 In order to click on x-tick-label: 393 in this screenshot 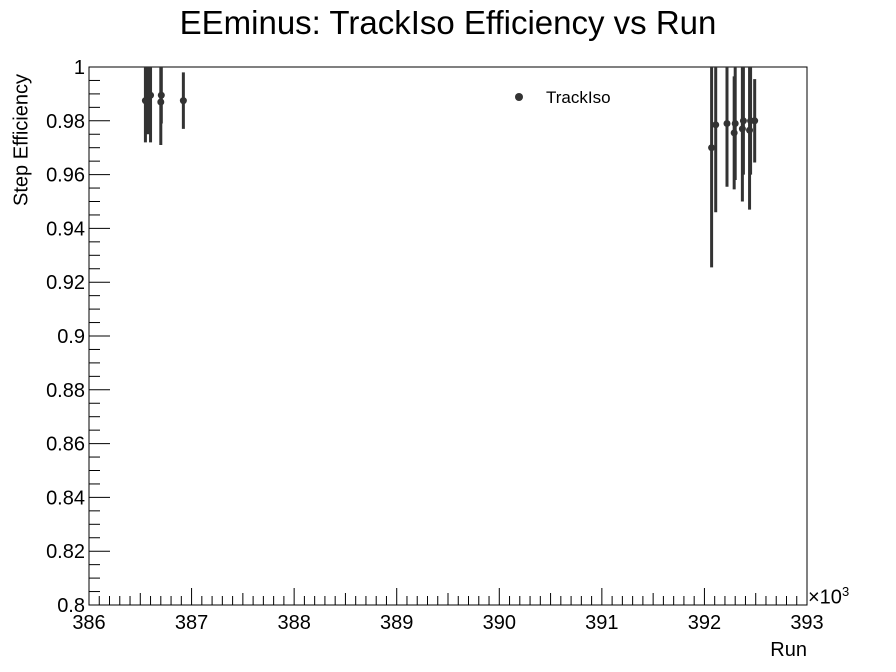, I will do `click(806, 623)`.